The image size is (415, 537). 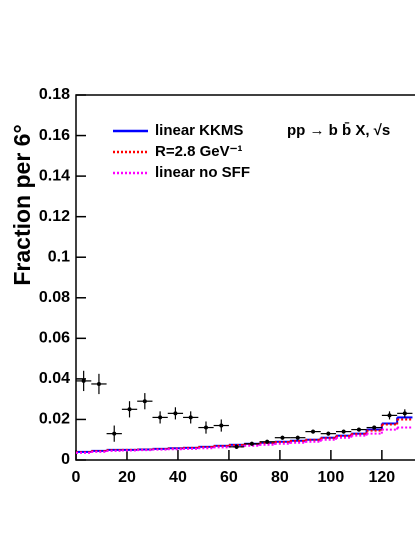 What do you see at coordinates (338, 130) in the screenshot?
I see `annotation: pp → b b̄ X, √s` at bounding box center [338, 130].